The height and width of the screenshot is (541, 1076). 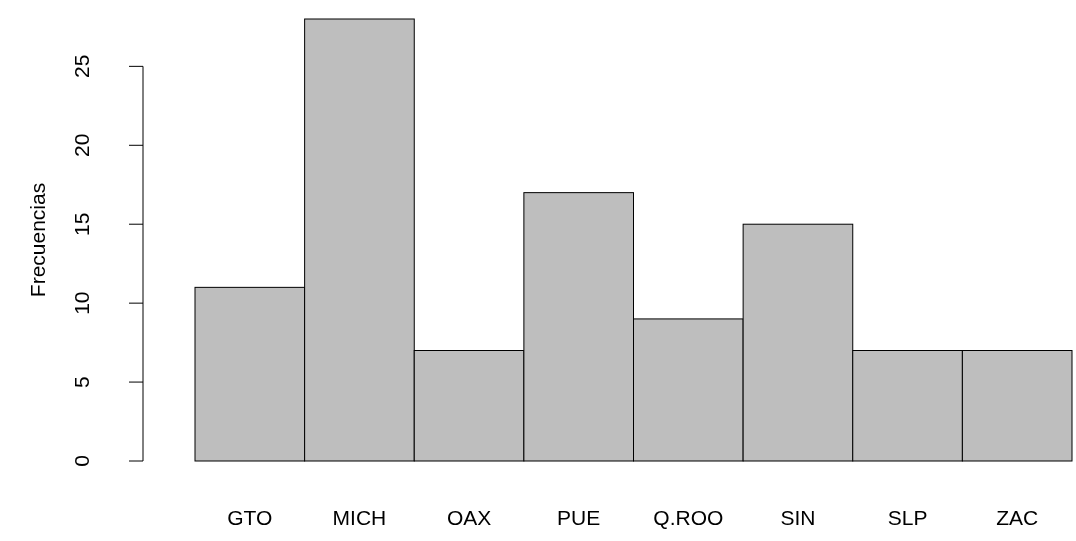 What do you see at coordinates (81, 66) in the screenshot?
I see `y-tick-label: 25` at bounding box center [81, 66].